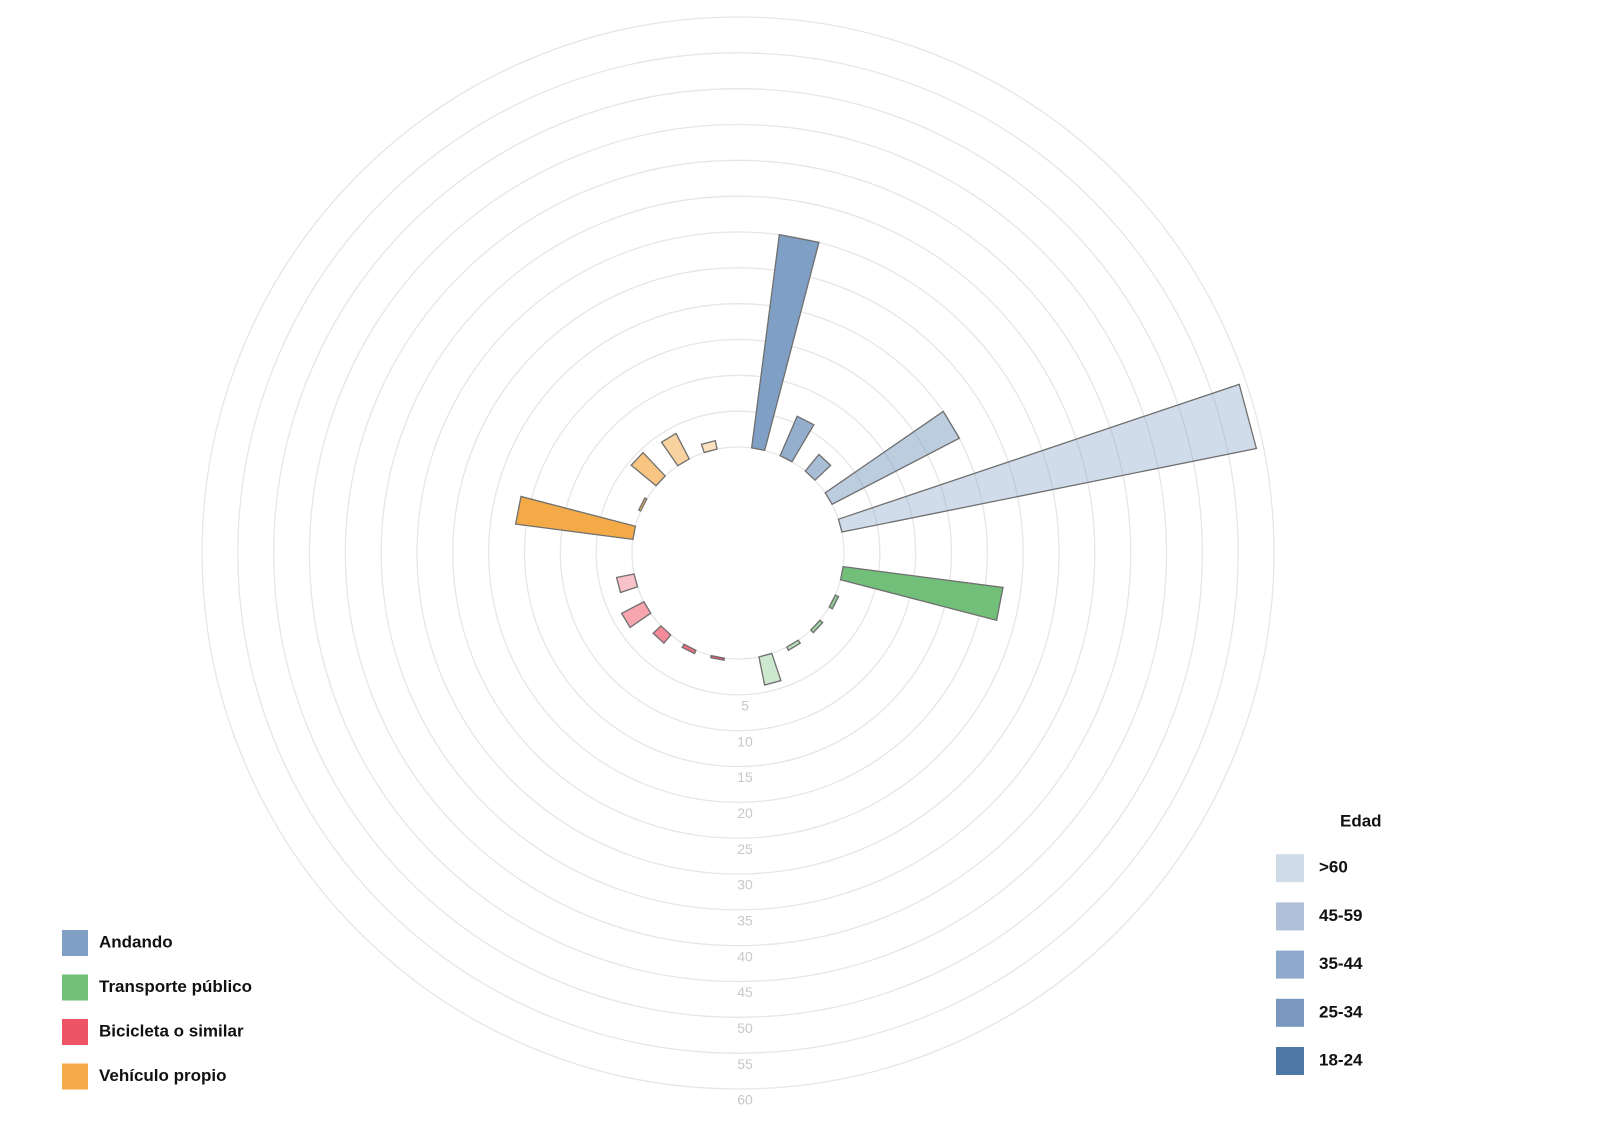  I want to click on age-legend-label: >60, so click(1333, 867).